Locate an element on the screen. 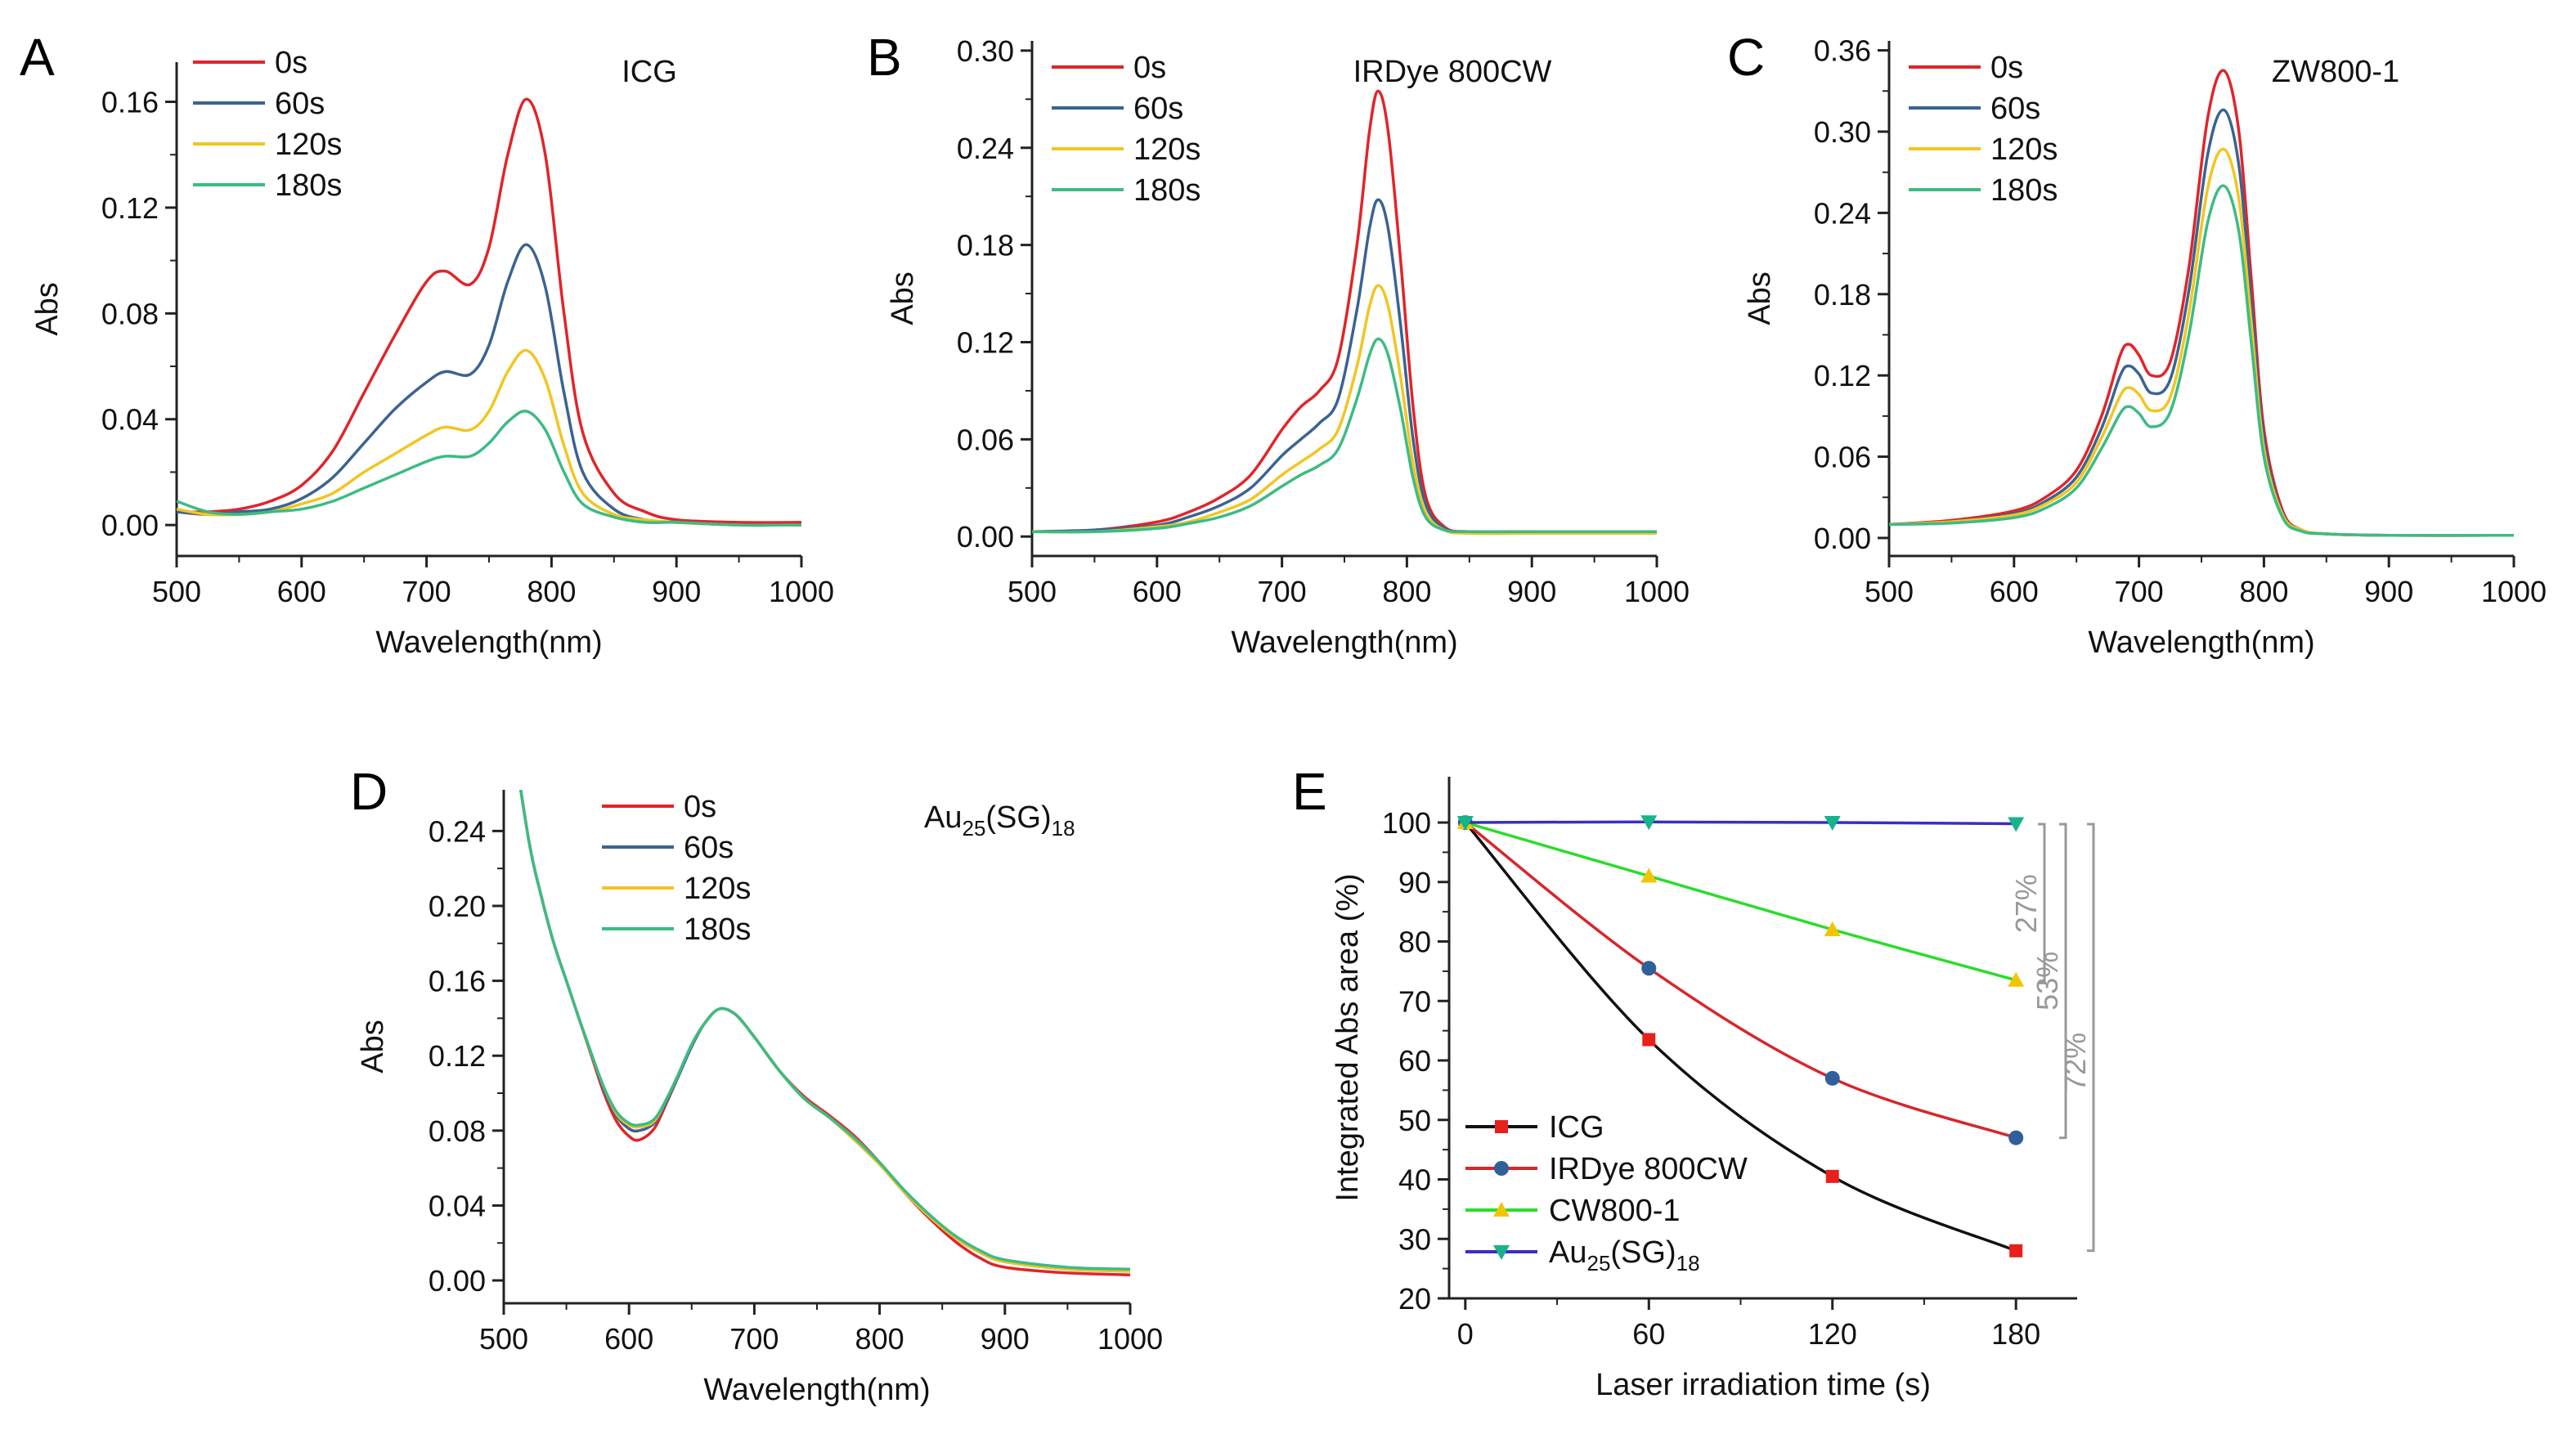 This screenshot has width=2576, height=1430. legend-label: ICG is located at coordinates (1576, 1128).